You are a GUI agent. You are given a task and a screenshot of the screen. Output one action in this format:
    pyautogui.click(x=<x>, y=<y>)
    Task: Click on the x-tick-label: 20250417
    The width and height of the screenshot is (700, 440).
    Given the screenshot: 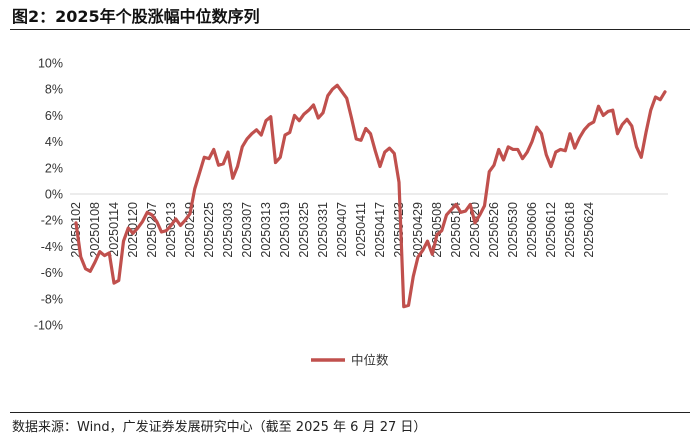 What is the action you would take?
    pyautogui.click(x=380, y=230)
    